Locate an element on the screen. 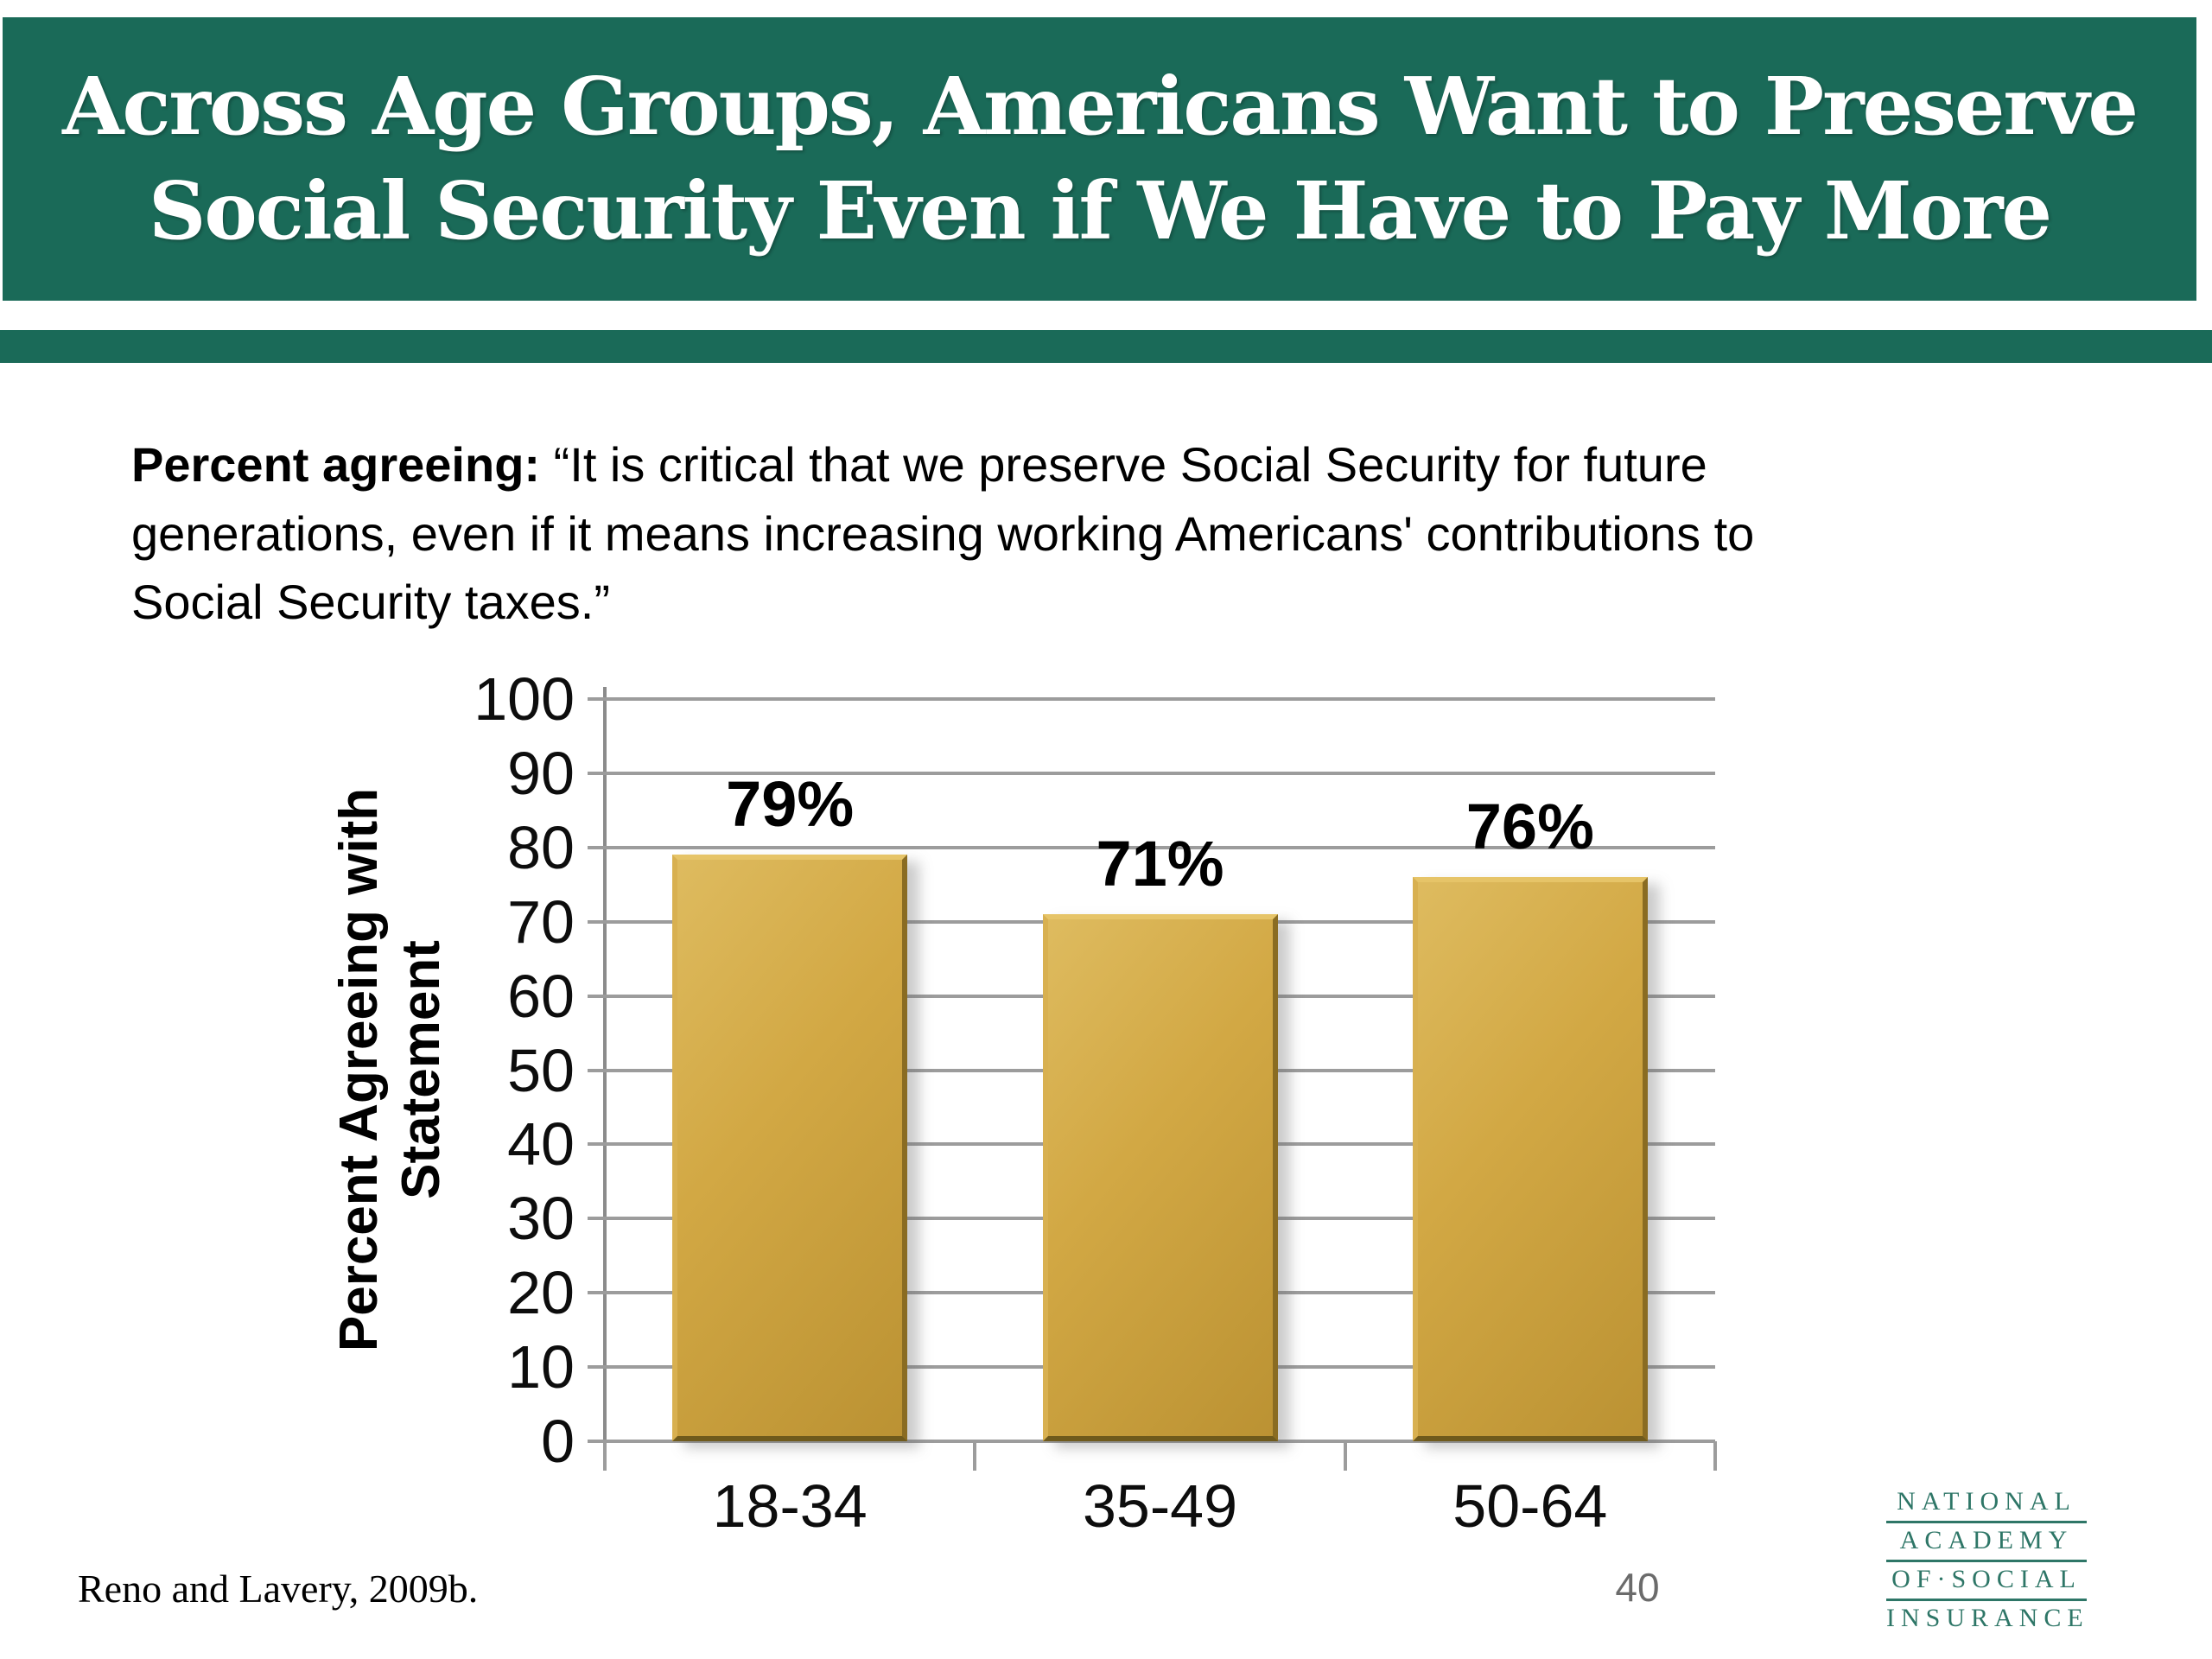 This screenshot has width=2212, height=1659. y-tick-label: 40 is located at coordinates (541, 1144).